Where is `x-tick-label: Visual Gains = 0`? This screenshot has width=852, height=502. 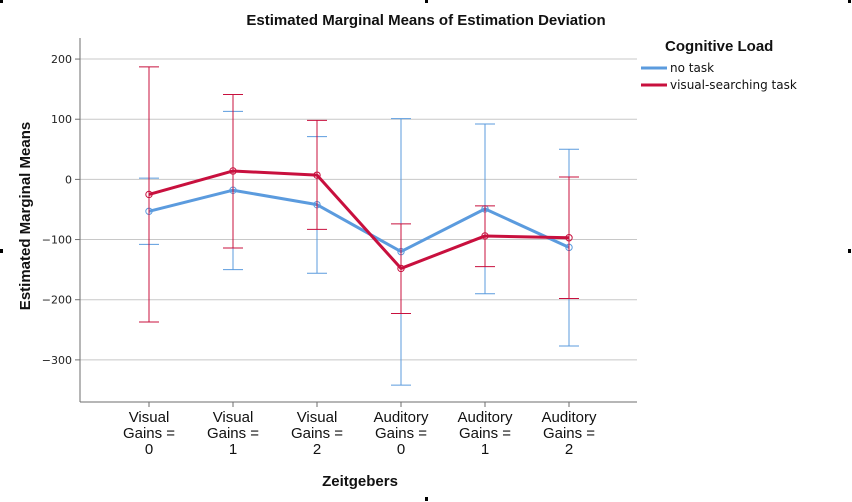
x-tick-label: Visual Gains = 0 is located at coordinates (149, 433).